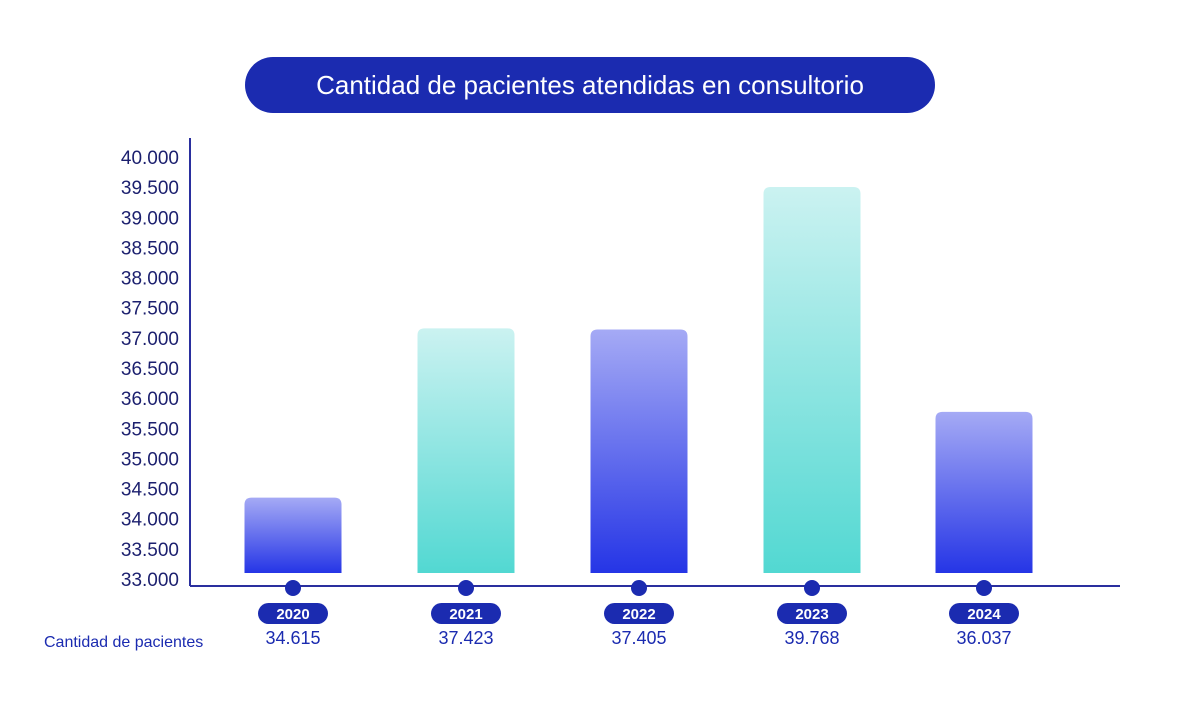  Describe the element at coordinates (150, 158) in the screenshot. I see `y-tick-label: 40.000` at that location.